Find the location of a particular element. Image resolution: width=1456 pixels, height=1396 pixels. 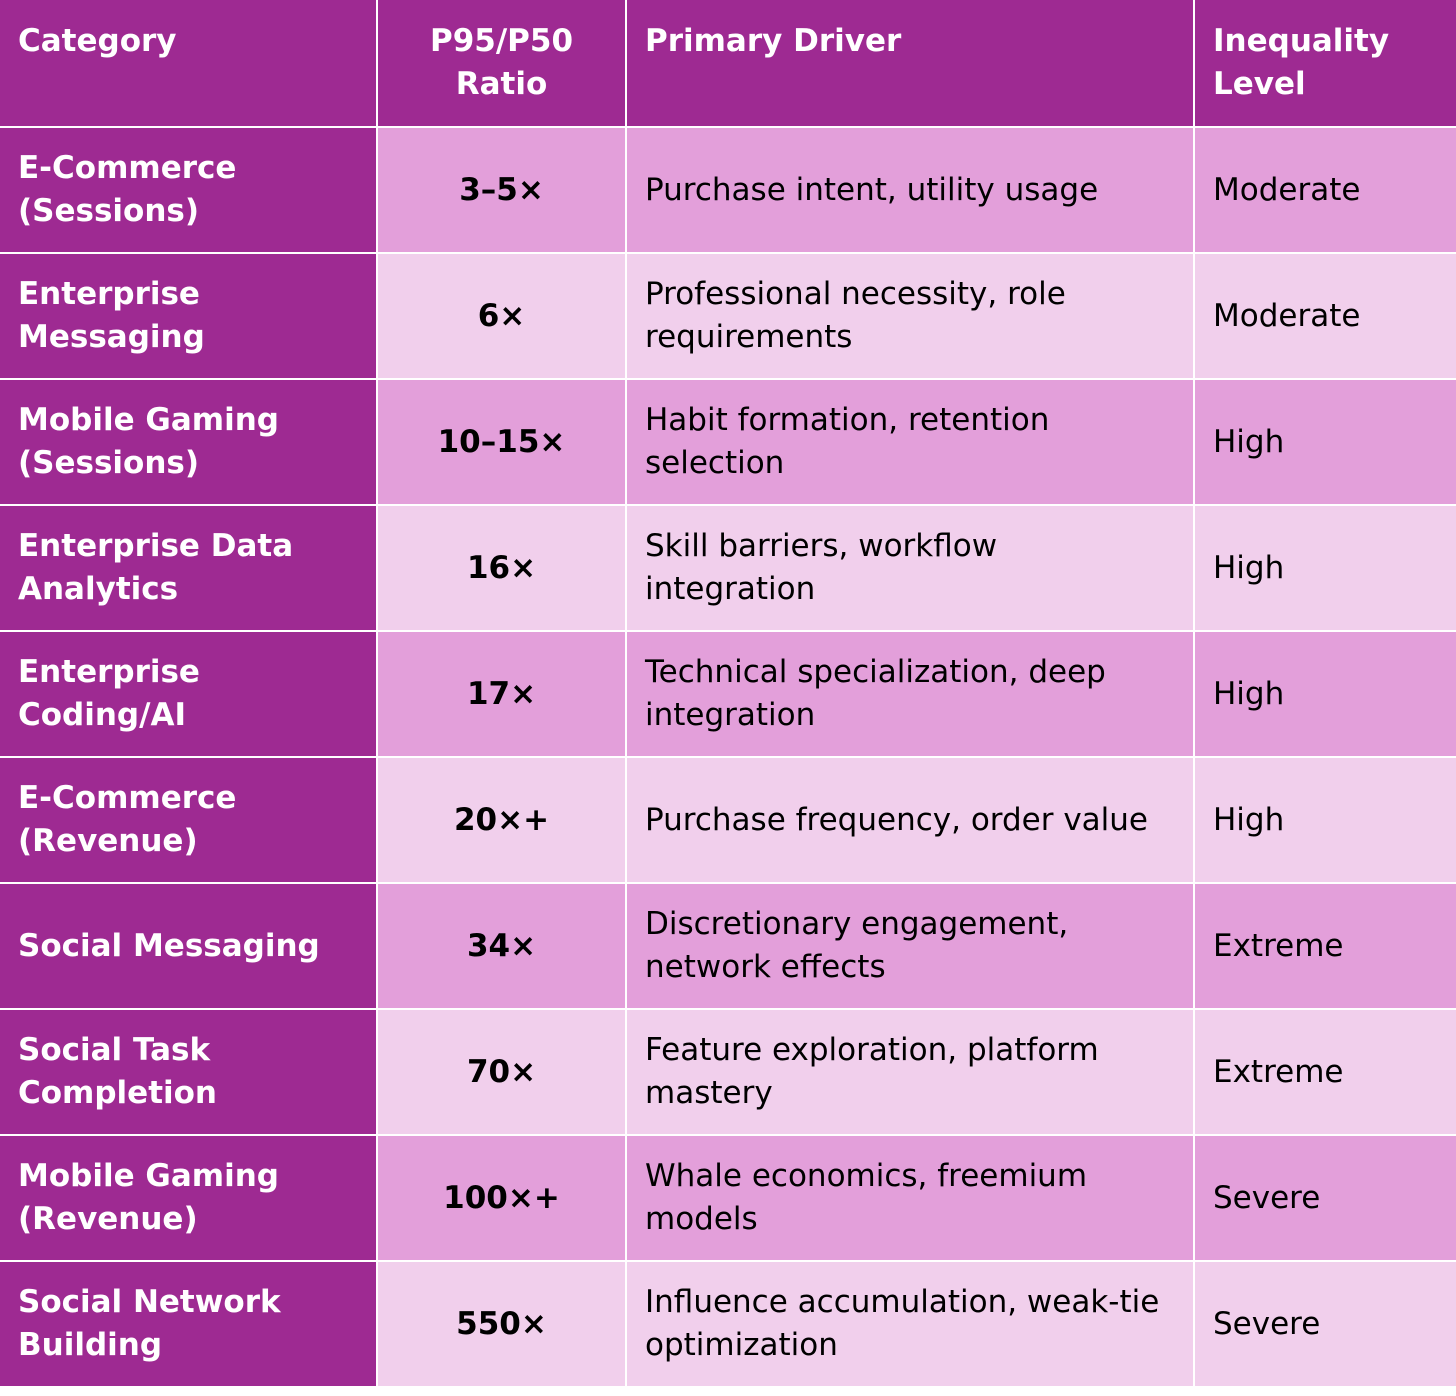

header-category: Category is located at coordinates (189, 64).